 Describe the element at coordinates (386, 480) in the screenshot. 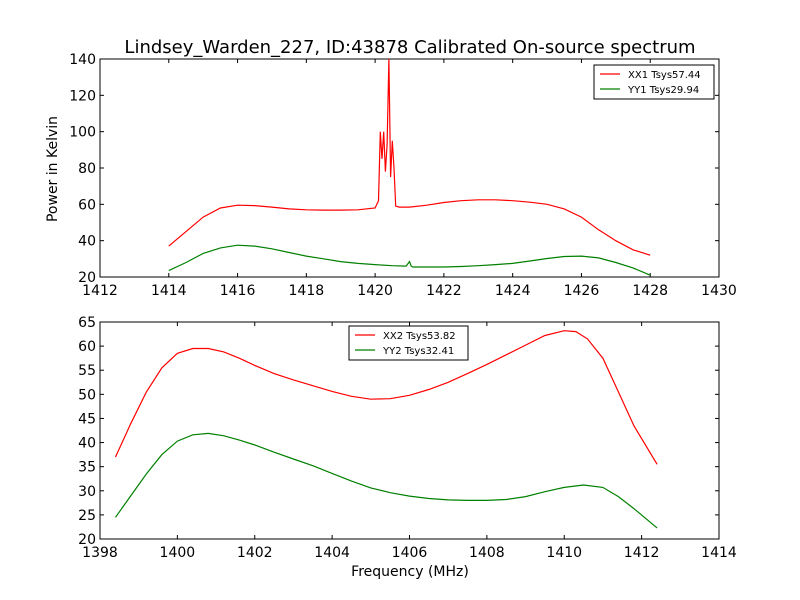

I see `series-line-yy2` at that location.